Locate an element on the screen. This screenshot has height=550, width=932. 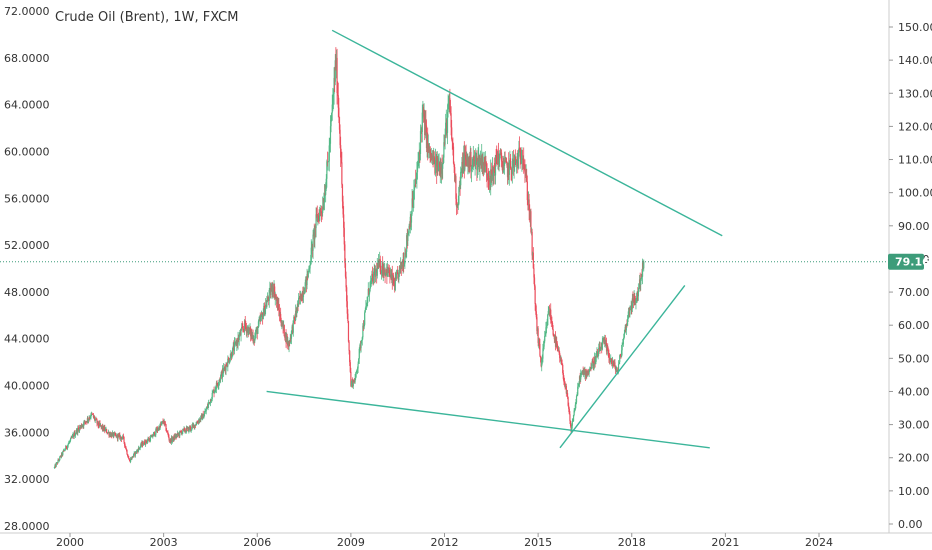
trendline-lower is located at coordinates (488, 419).